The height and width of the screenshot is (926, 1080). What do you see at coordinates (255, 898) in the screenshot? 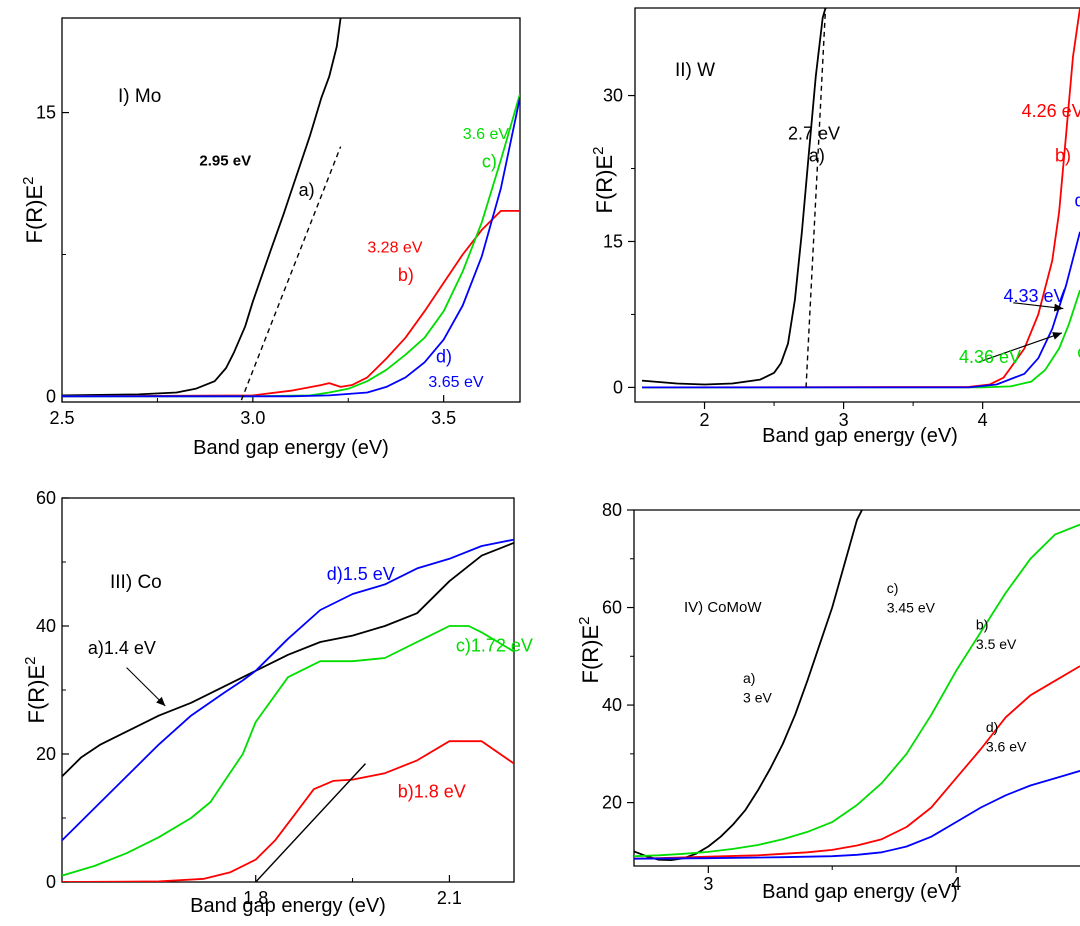
I see `x-tick-label: 1.8` at bounding box center [255, 898].